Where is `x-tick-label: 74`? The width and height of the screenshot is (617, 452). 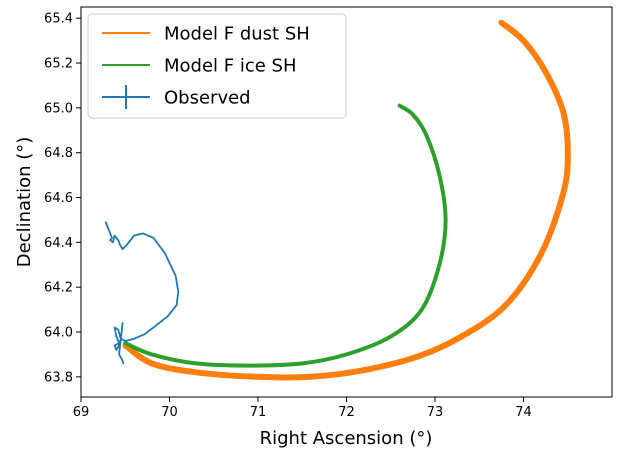 x-tick-label: 74 is located at coordinates (523, 412).